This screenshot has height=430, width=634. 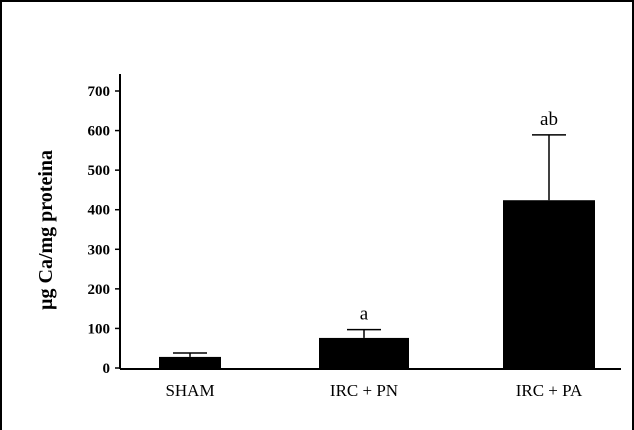 I want to click on x-category-label: IRC + PN, so click(x=364, y=390).